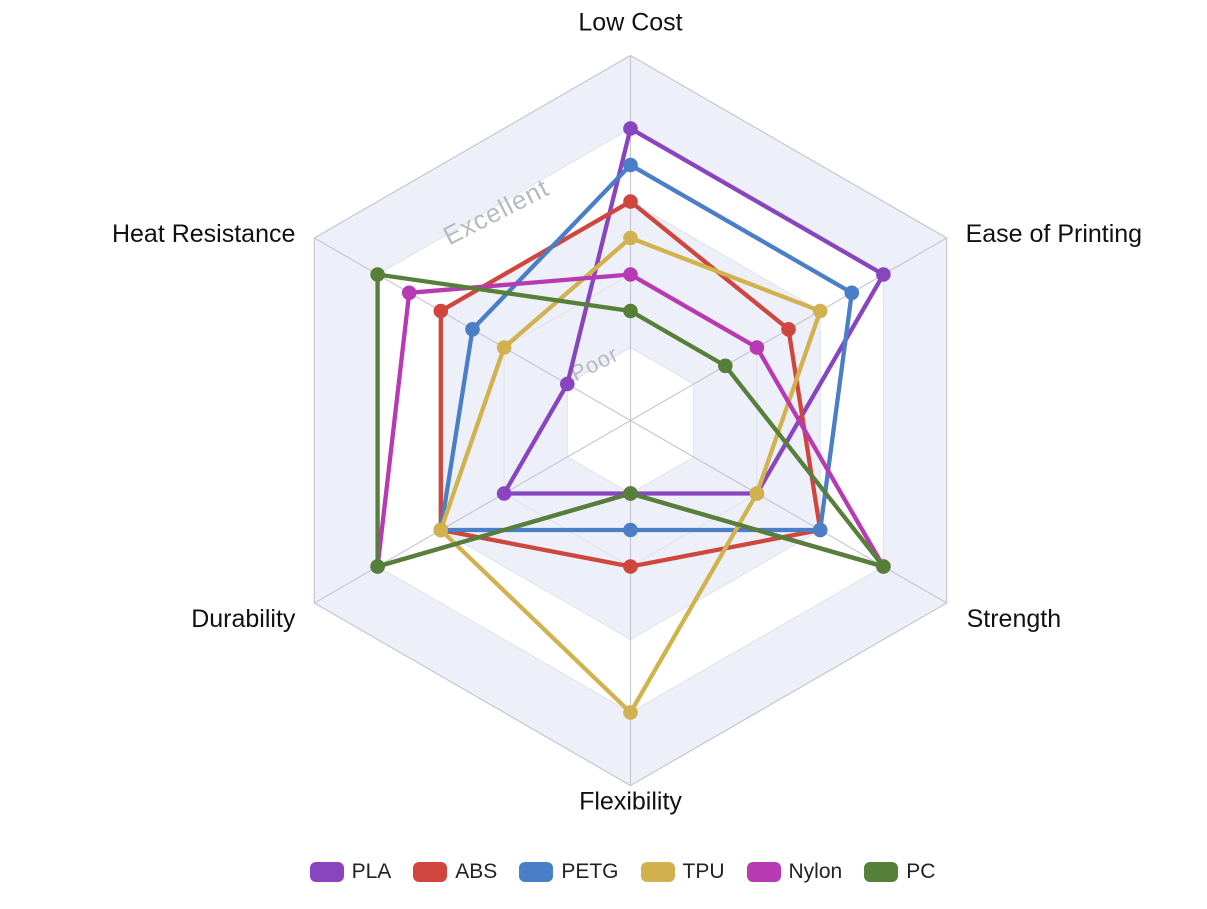  I want to click on legend-label: PLA, so click(371, 871).